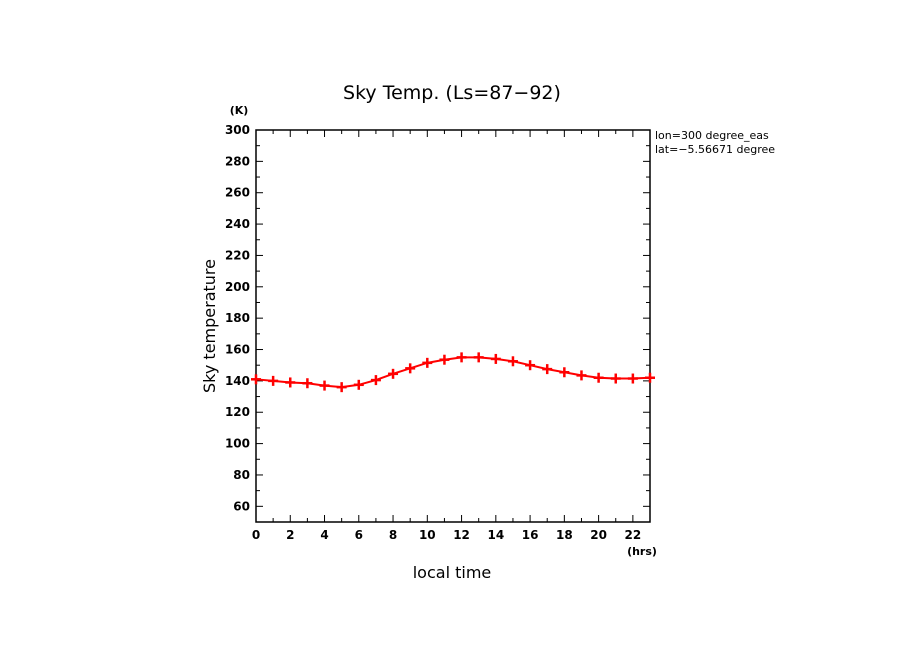  What do you see at coordinates (237, 412) in the screenshot?
I see `y-tick-label: 120` at bounding box center [237, 412].